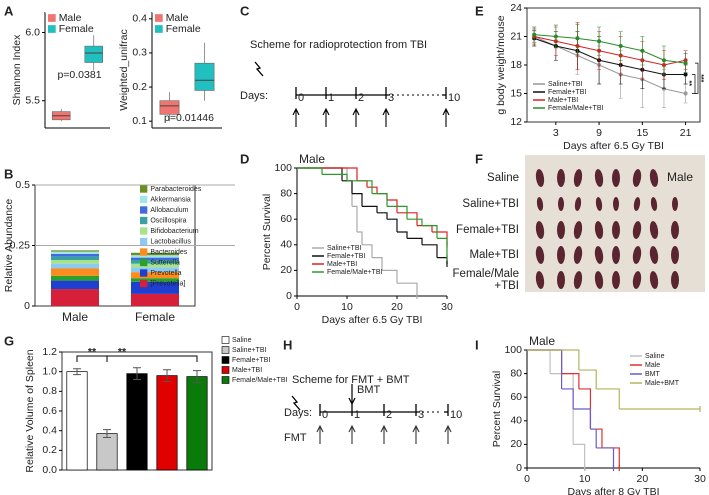 Image resolution: width=709 pixels, height=495 pixels. What do you see at coordinates (516, 373) in the screenshot?
I see `y-tick-label: 80` at bounding box center [516, 373].